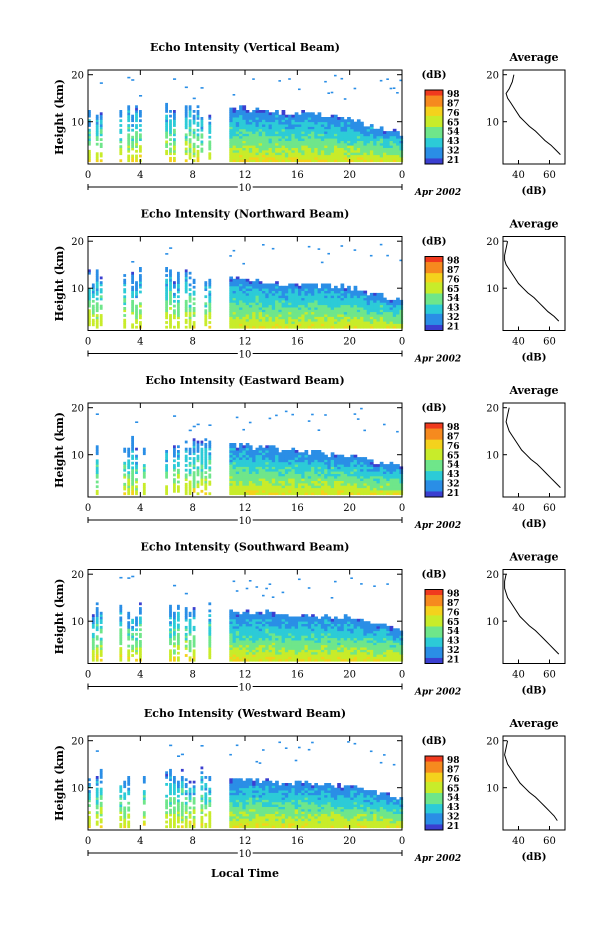 This screenshot has width=616, height=929. I want to click on x-tick-label: 0, so click(88, 175).